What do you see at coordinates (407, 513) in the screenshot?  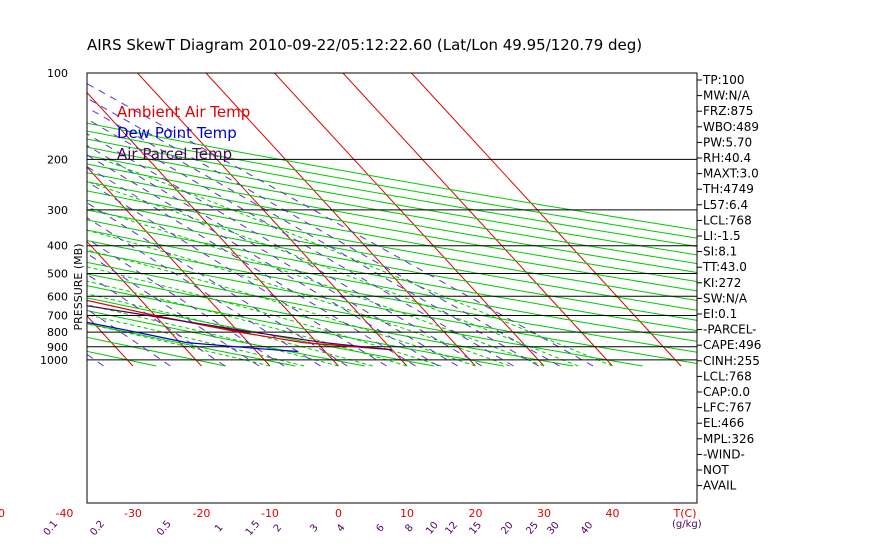 I see `bottom-temp-tick-label: 10` at bounding box center [407, 513].